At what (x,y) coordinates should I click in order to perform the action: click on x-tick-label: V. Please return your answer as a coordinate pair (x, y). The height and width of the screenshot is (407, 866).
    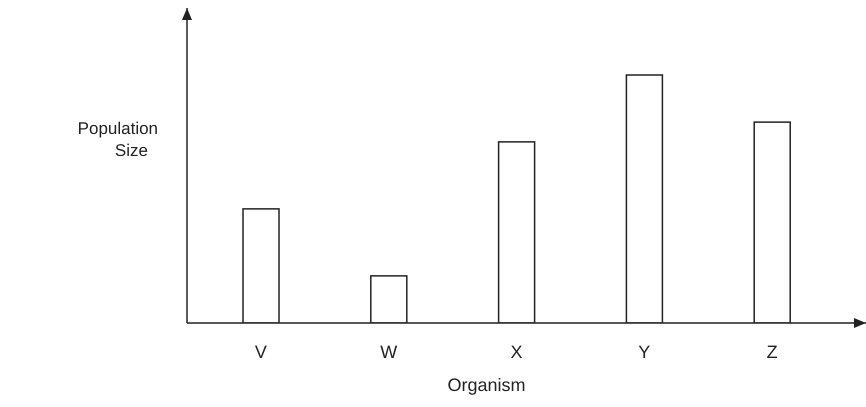
    Looking at the image, I should click on (260, 352).